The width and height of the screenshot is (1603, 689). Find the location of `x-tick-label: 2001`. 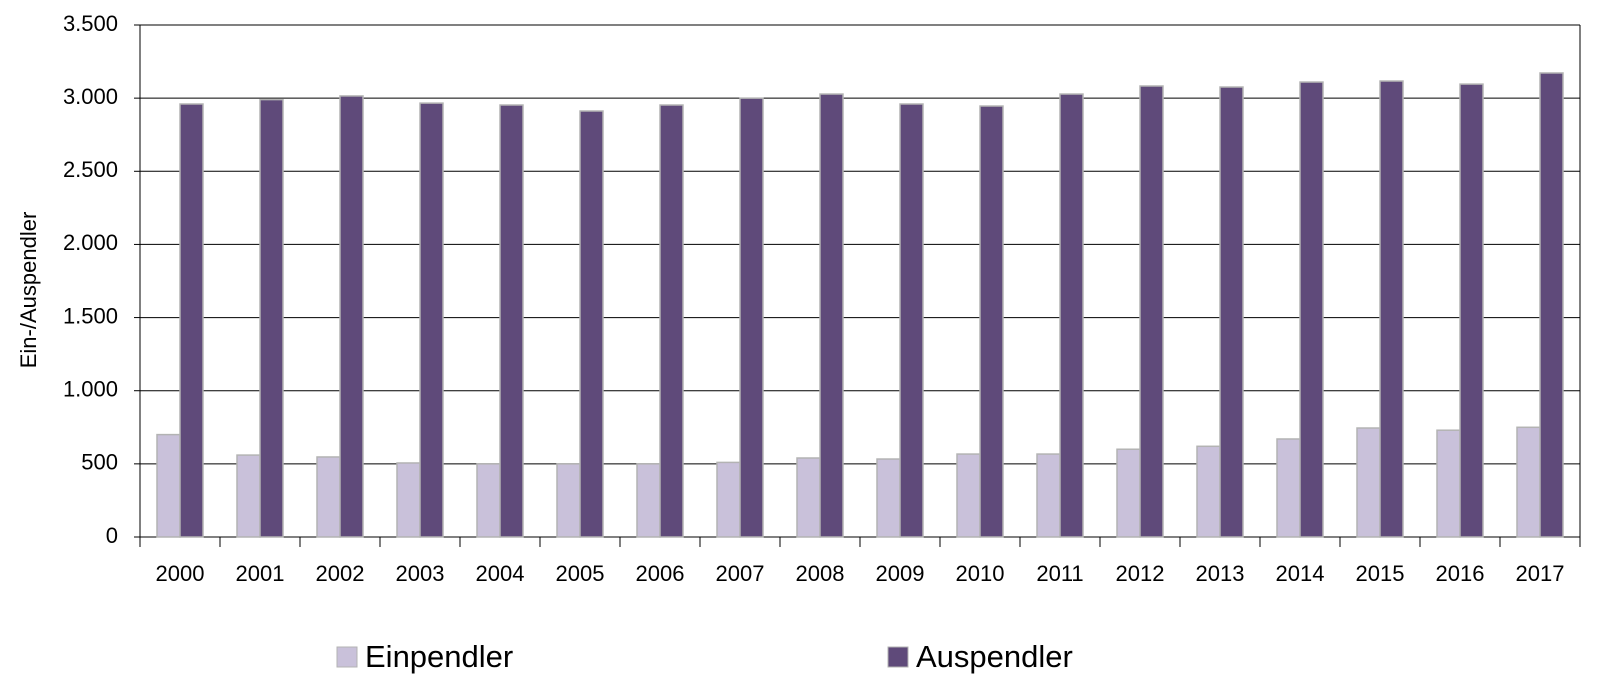

x-tick-label: 2001 is located at coordinates (260, 573).